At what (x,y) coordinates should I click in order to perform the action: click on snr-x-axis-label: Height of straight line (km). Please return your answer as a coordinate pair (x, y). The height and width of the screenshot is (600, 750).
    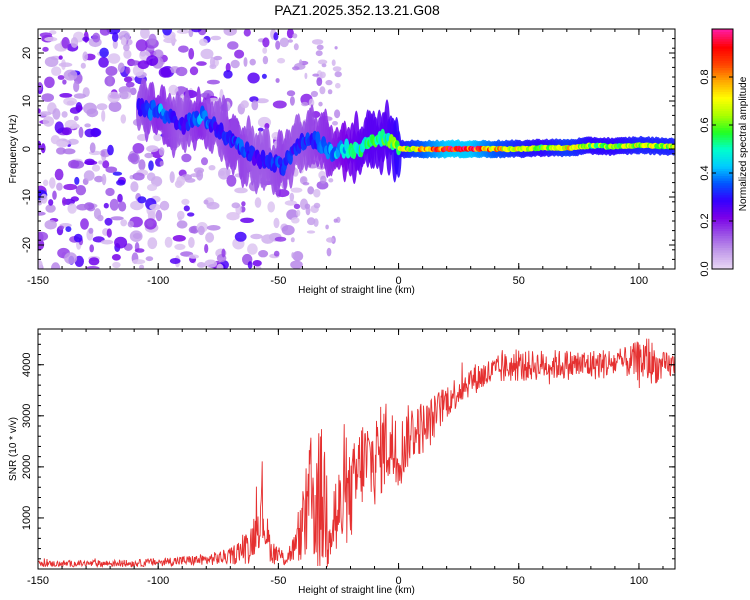
    Looking at the image, I should click on (356, 590).